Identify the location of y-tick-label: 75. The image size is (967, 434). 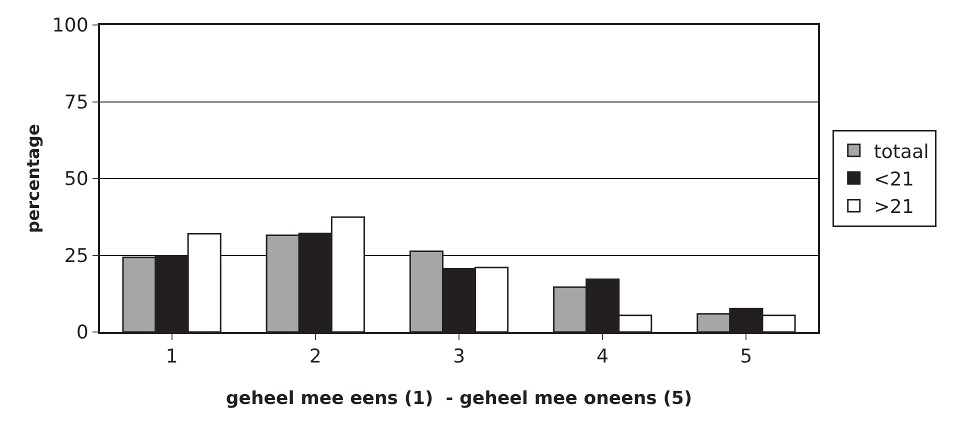
(76, 102).